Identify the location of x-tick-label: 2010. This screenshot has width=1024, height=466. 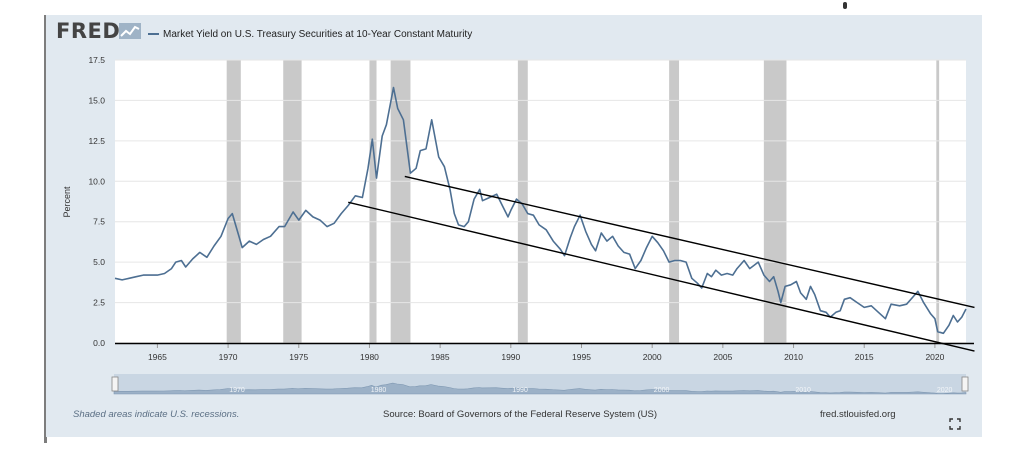
(793, 357).